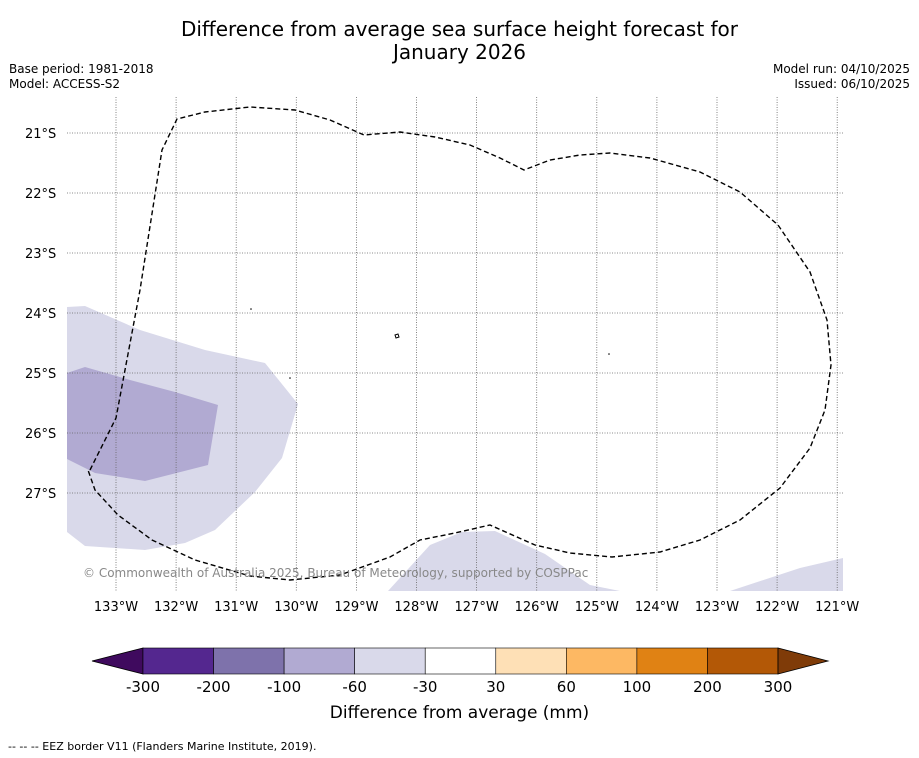 This screenshot has width=919, height=758. I want to click on model-run: Model run: 04/10/2025, so click(841, 69).